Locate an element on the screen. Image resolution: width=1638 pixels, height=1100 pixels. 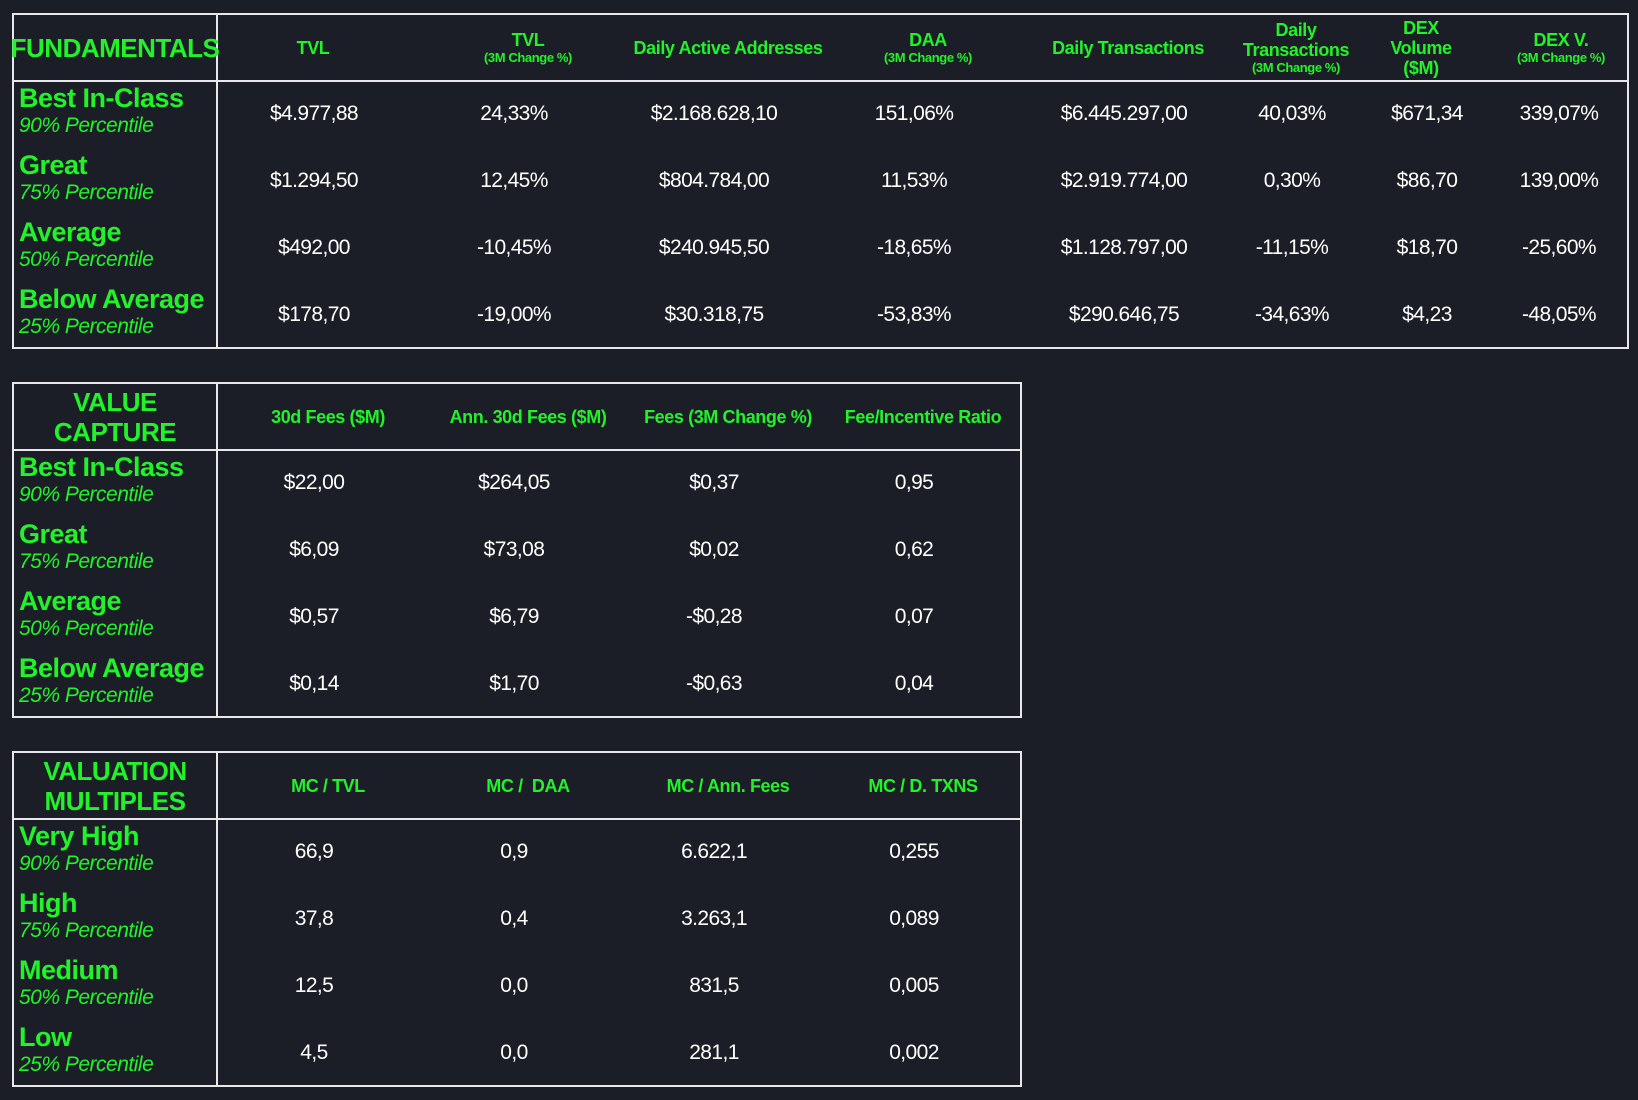
row-label: Low 25% Percentile is located at coordinates (86, 1049).